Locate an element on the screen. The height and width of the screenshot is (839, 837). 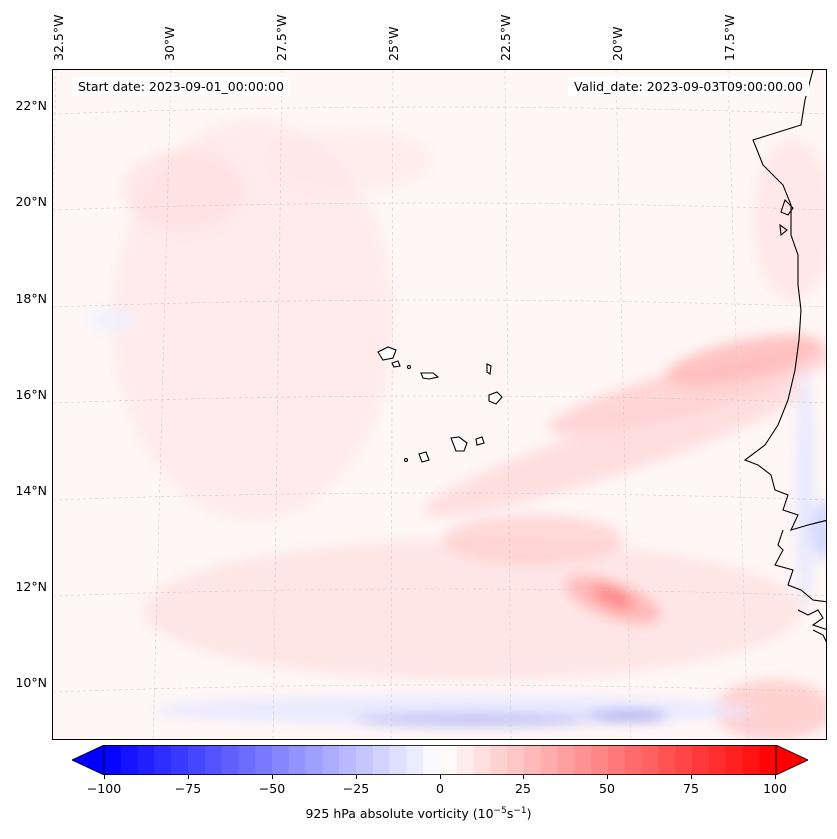
lon-label-30w: 30°W is located at coordinates (169, 43).